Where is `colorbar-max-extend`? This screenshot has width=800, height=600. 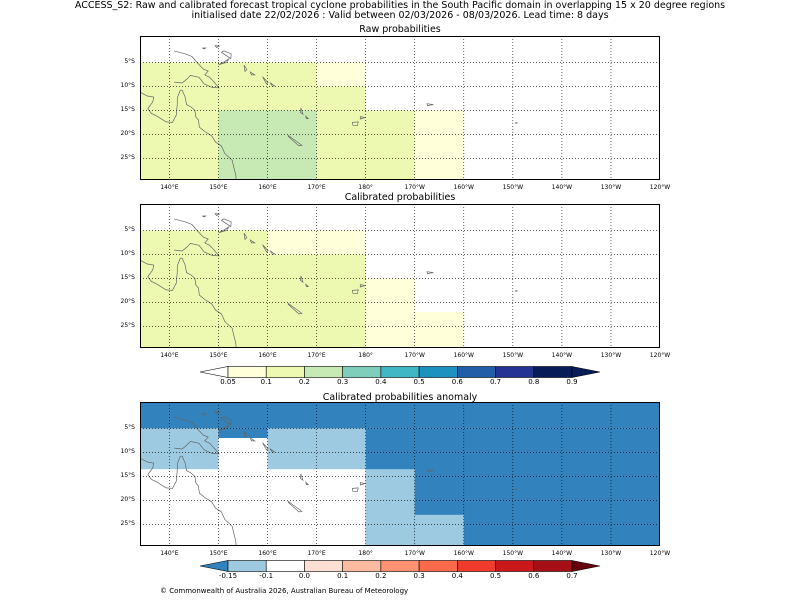
colorbar-max-extend is located at coordinates (586, 566).